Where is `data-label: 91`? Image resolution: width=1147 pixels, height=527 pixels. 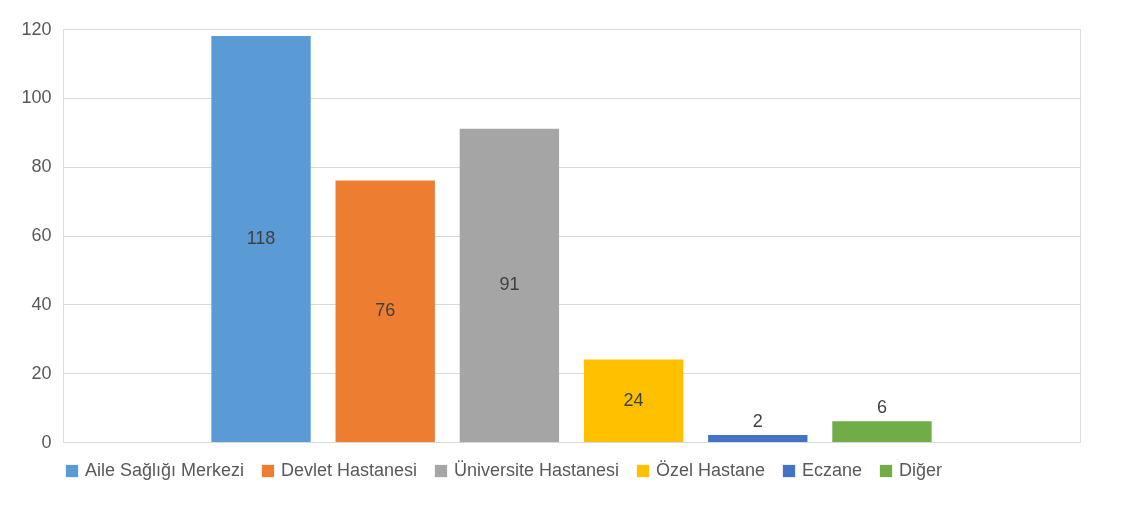 data-label: 91 is located at coordinates (509, 284).